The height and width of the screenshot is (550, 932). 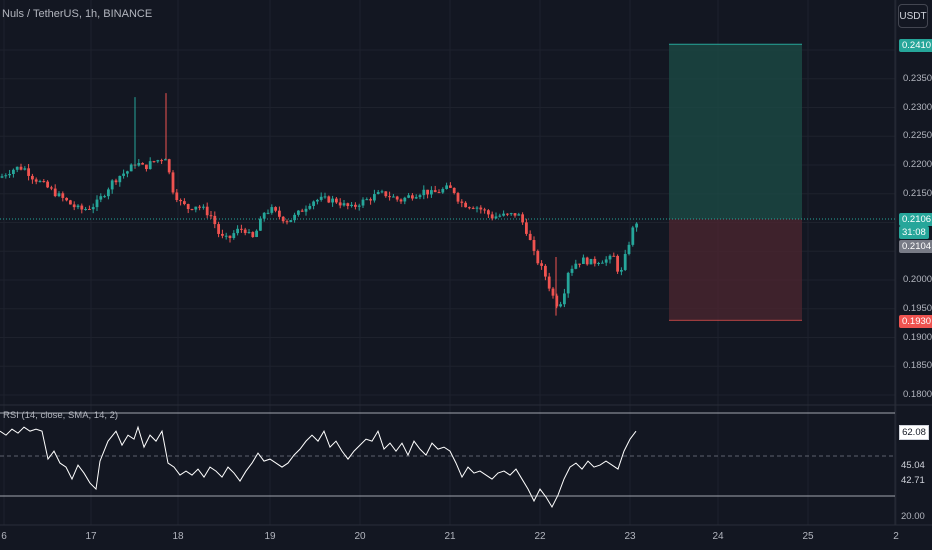 I want to click on symbol-title: Nuls / TetherUS, 1h, BINANCE, so click(x=77, y=14).